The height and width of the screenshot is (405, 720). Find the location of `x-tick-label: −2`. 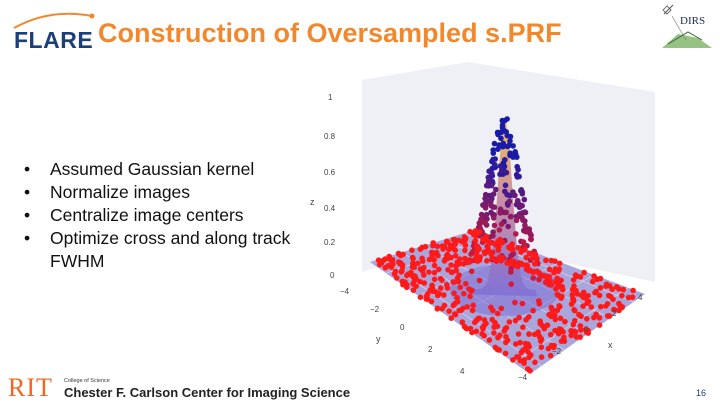

x-tick-label: −2 is located at coordinates (557, 351).